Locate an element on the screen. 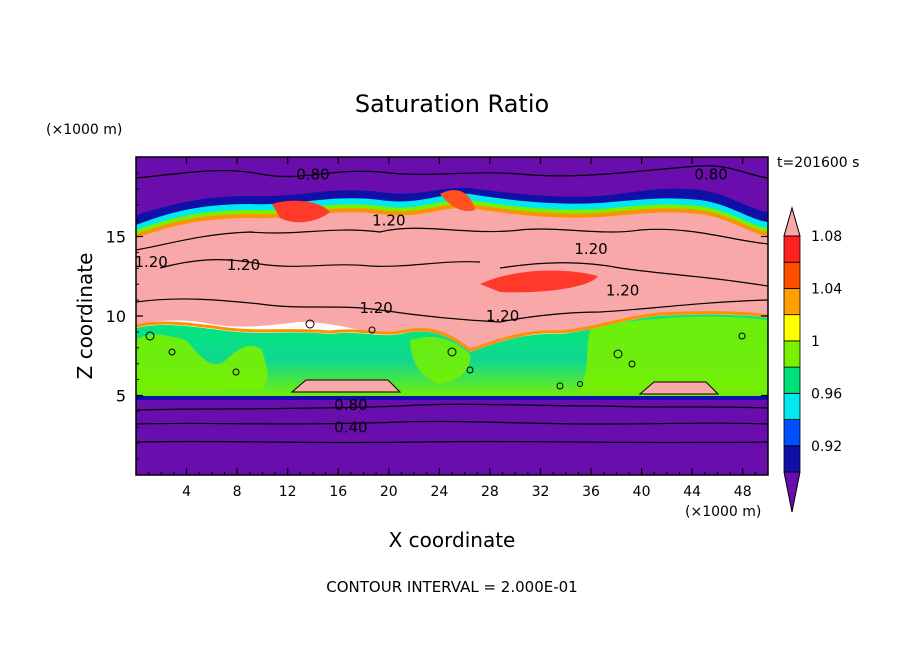  lower-dry-region is located at coordinates (452, 437).